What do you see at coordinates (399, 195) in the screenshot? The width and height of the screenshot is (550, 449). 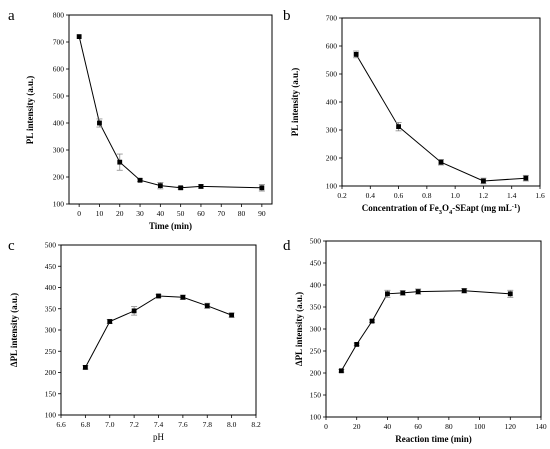 I see `x-tick-label: 0.6` at bounding box center [399, 195].